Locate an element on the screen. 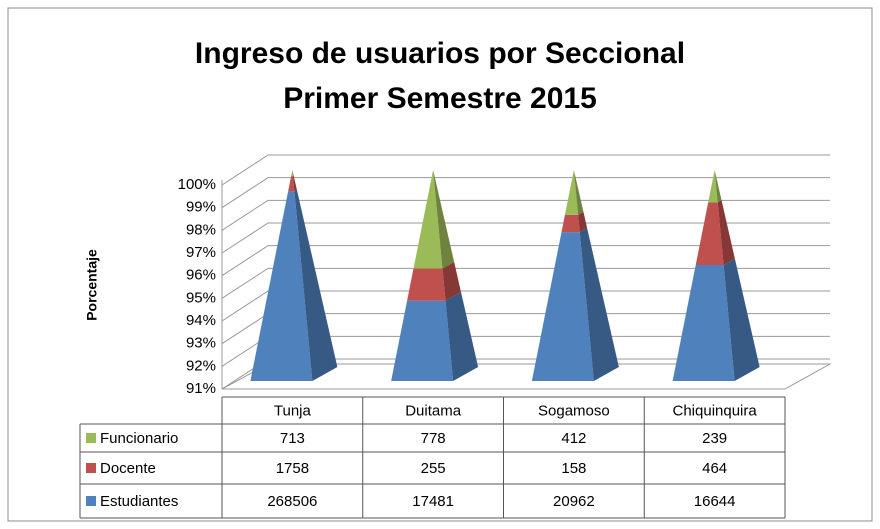  table-value: 16644 is located at coordinates (715, 501).